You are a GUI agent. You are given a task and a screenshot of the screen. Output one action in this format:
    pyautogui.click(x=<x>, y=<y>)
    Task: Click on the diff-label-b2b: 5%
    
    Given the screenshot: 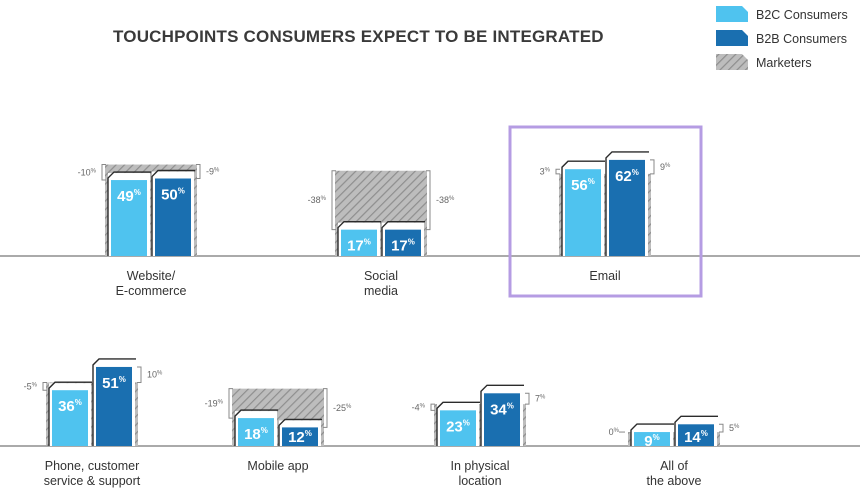 What is the action you would take?
    pyautogui.click(x=734, y=428)
    